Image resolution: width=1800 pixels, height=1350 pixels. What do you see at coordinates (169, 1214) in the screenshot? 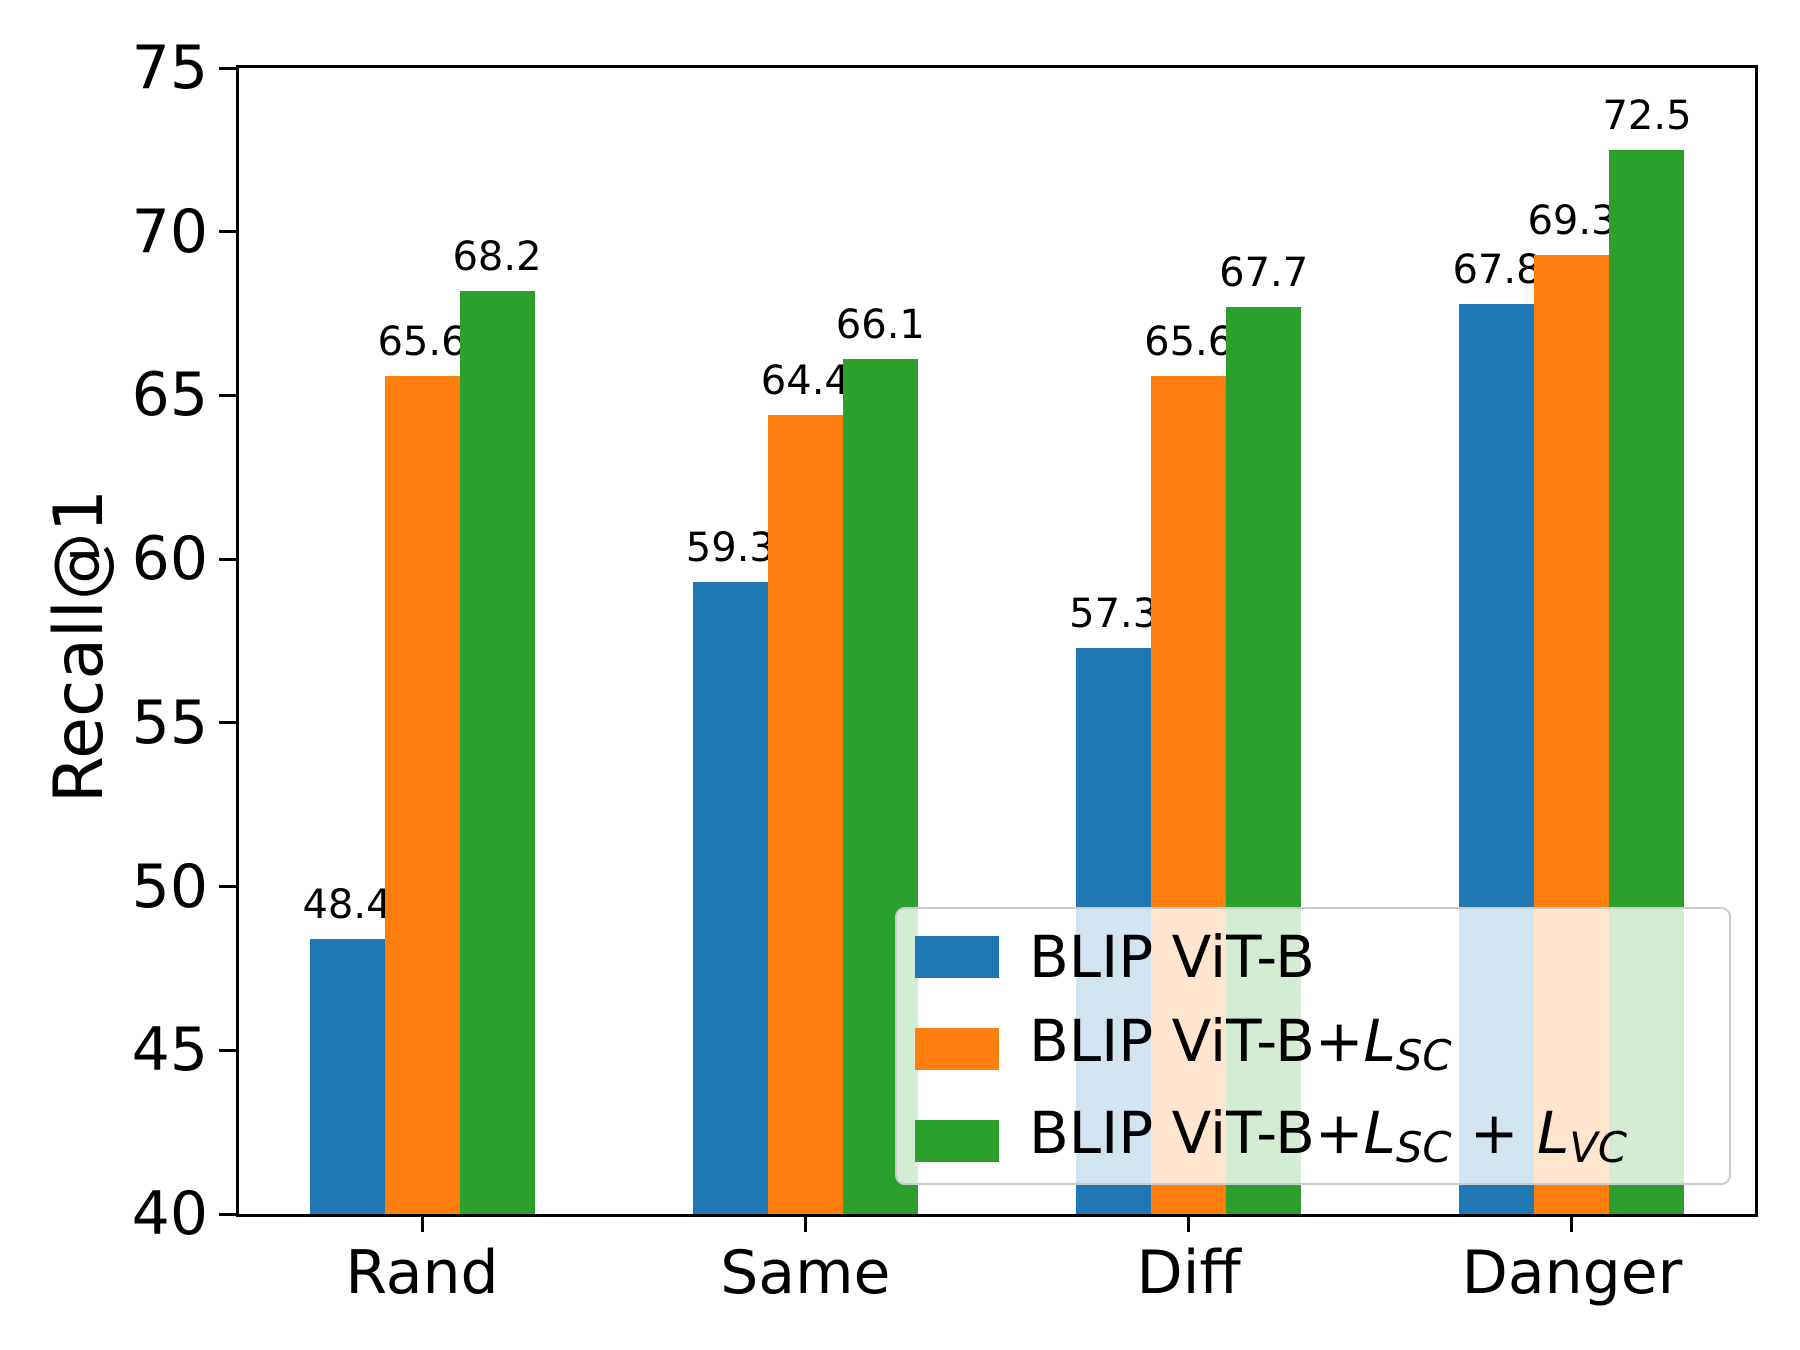
I see `y-tick-label: 40` at bounding box center [169, 1214].